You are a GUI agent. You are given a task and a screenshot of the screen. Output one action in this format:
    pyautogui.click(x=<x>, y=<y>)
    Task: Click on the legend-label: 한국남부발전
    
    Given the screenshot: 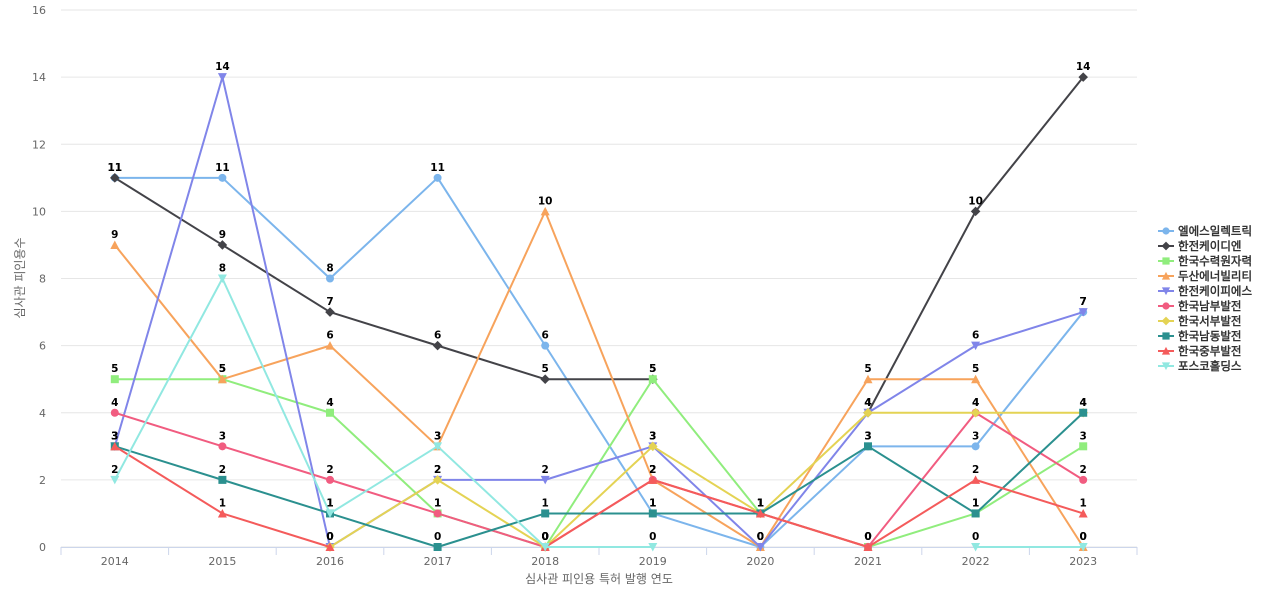 What is the action you would take?
    pyautogui.click(x=1209, y=306)
    